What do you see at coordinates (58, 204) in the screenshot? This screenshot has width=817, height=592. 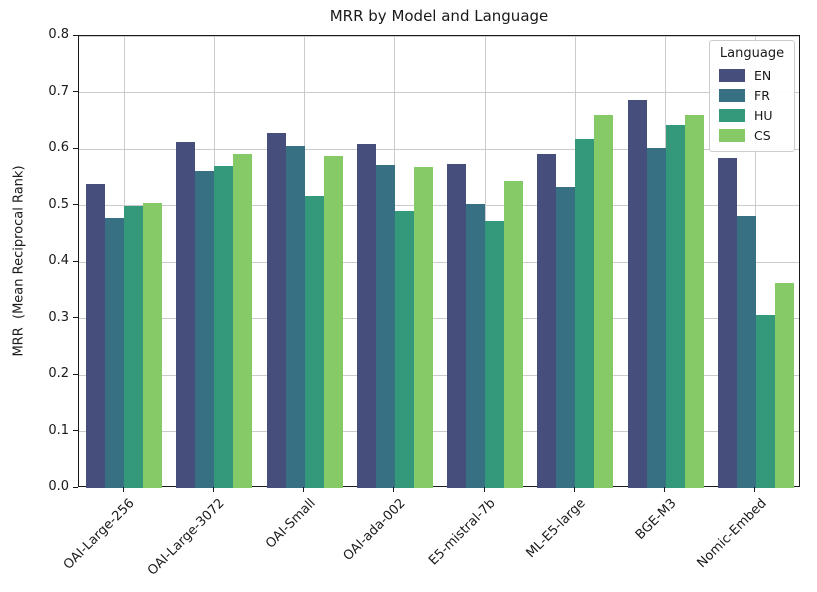 I see `y-tick-label: 0.5` at bounding box center [58, 204].